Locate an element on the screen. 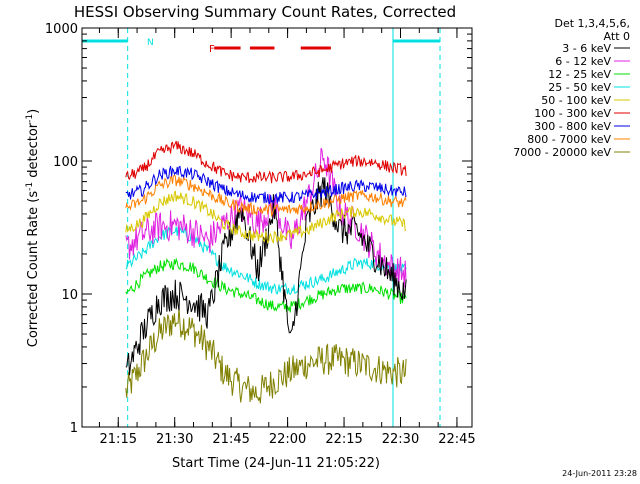 This screenshot has height=484, width=640. timestamp: 24-Jun-2011 23:28 is located at coordinates (599, 473).